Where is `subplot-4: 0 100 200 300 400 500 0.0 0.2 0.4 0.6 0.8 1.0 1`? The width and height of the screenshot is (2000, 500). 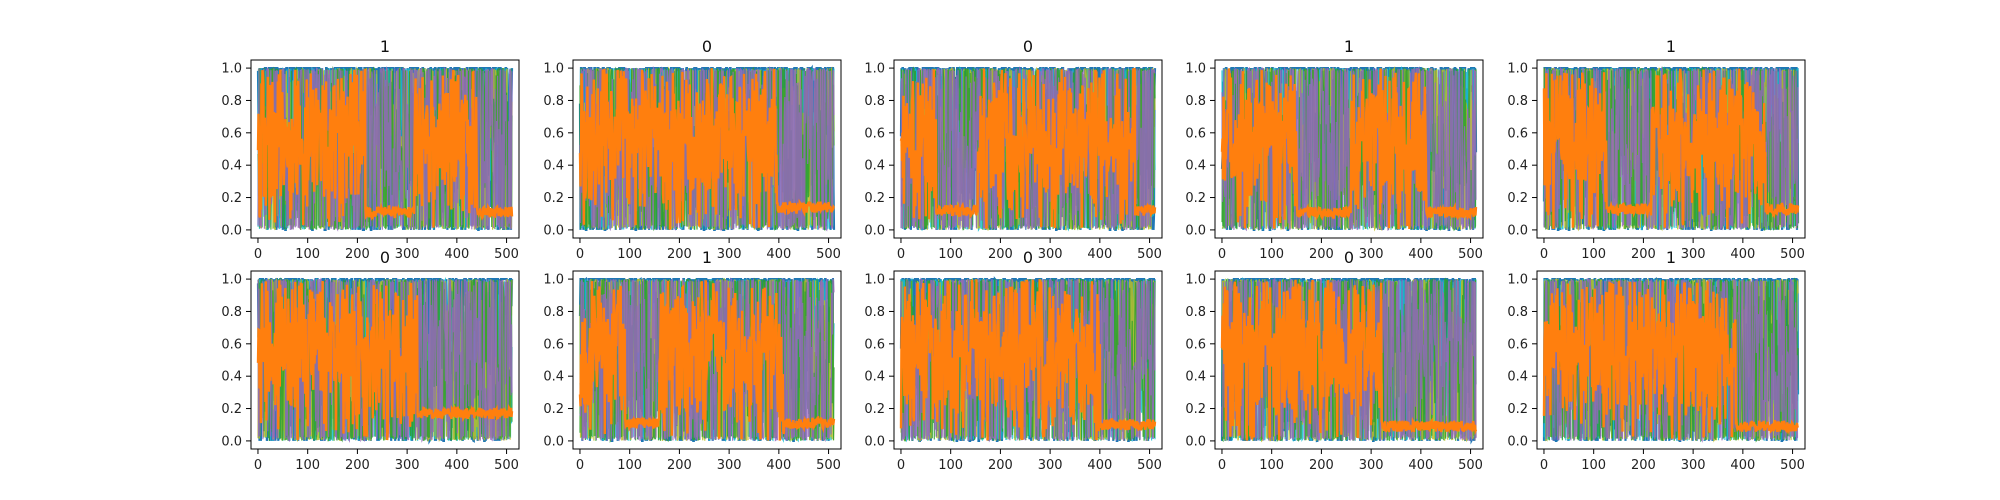
subplot-4: 0 100 200 300 400 500 0.0 0.2 0.4 0.6 0.8 1.0 1 is located at coordinates (1334, 149).